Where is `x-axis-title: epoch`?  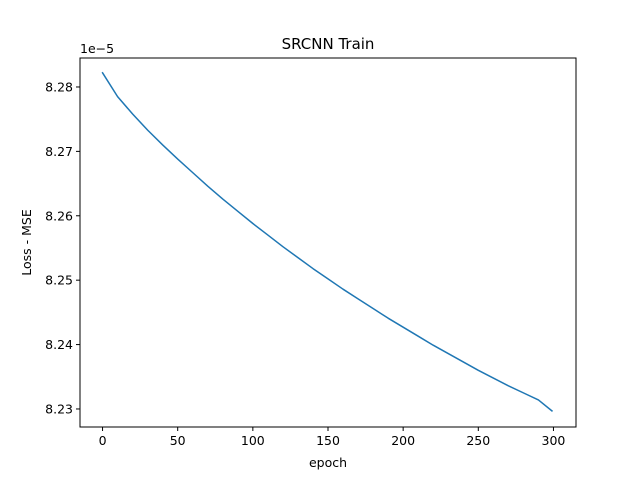
x-axis-title: epoch is located at coordinates (328, 462).